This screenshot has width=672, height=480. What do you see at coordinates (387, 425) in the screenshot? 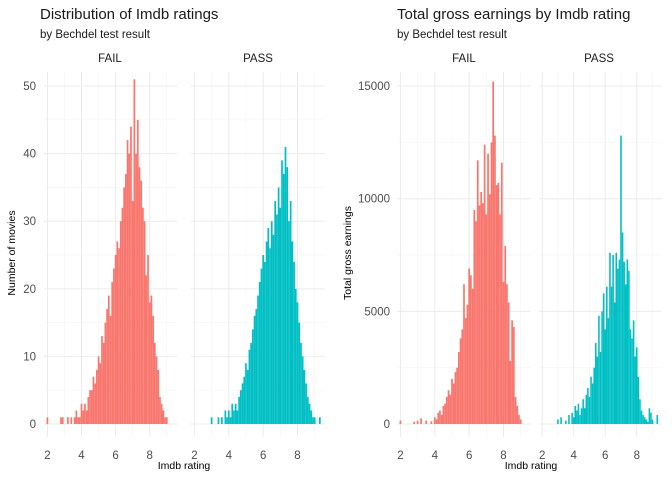
I see `y-tick-label: 0` at bounding box center [387, 425].